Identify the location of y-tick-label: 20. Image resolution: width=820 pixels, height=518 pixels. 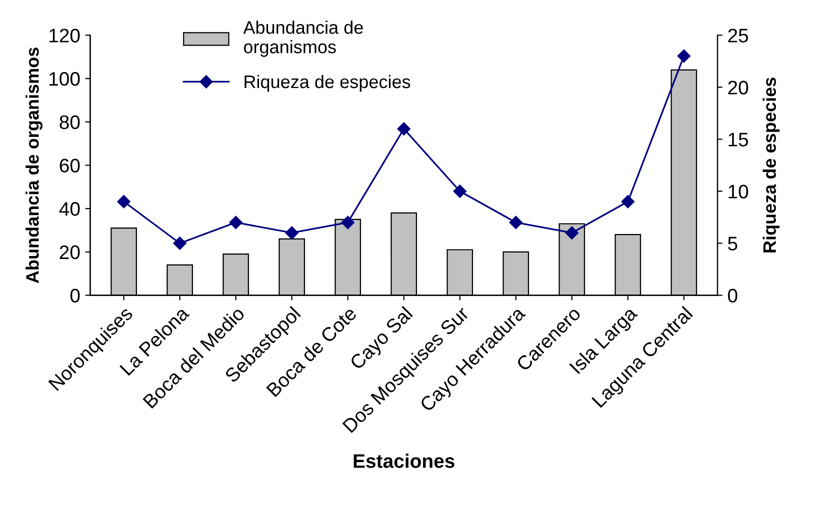
(70, 252).